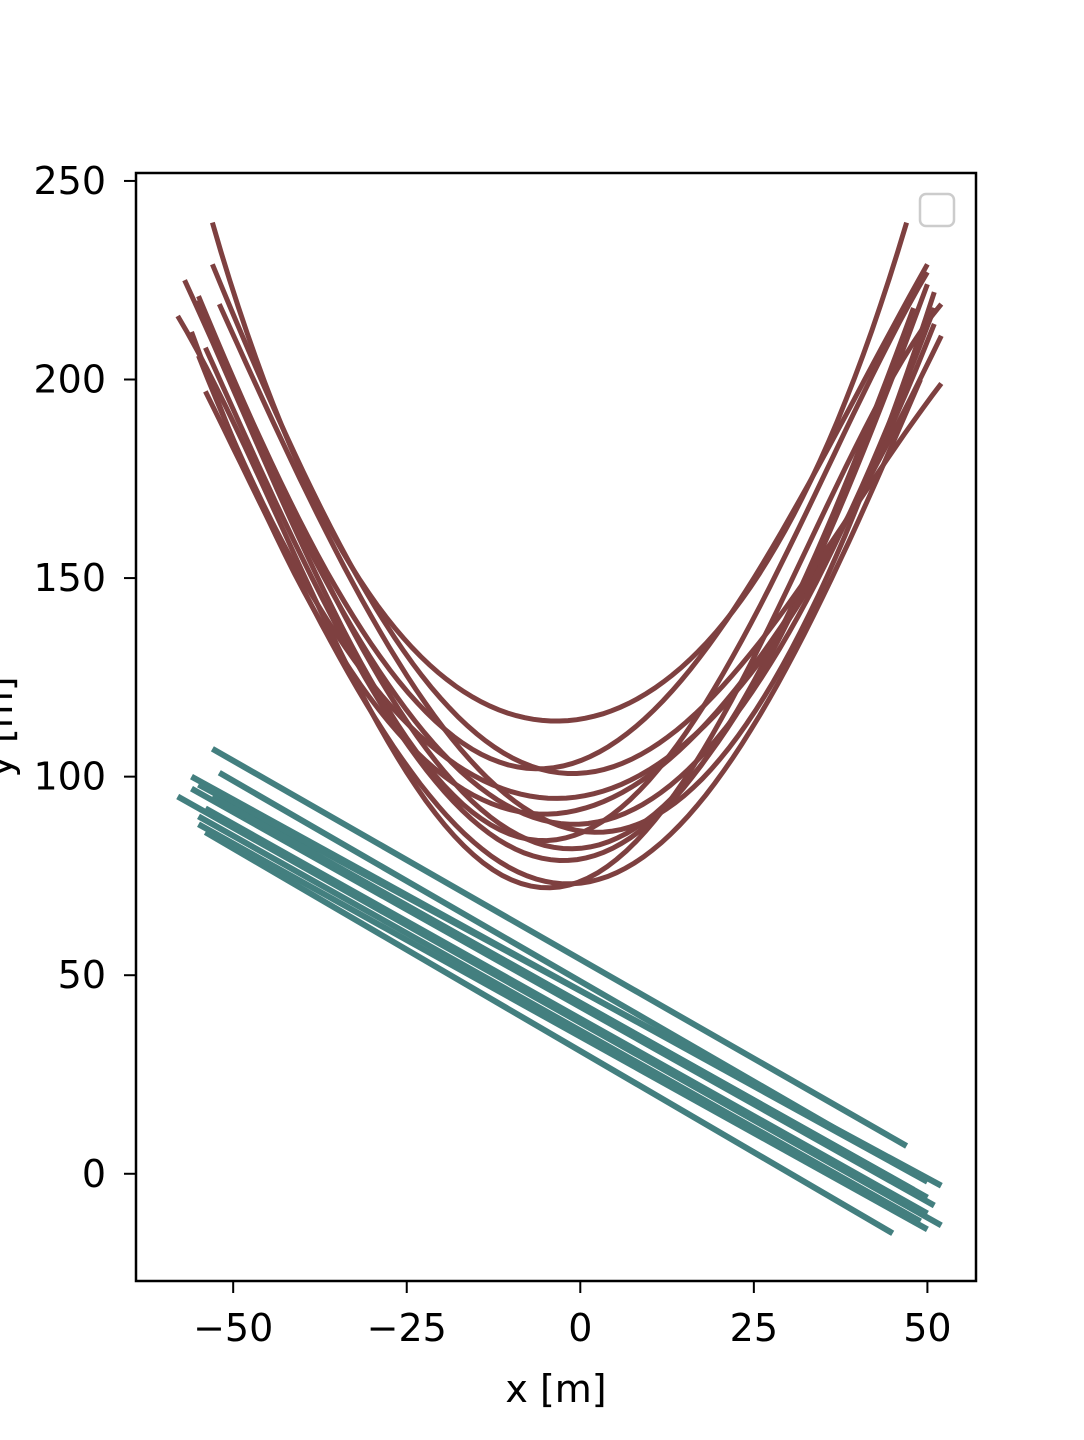  I want to click on y-tick-label: 50, so click(82, 975).